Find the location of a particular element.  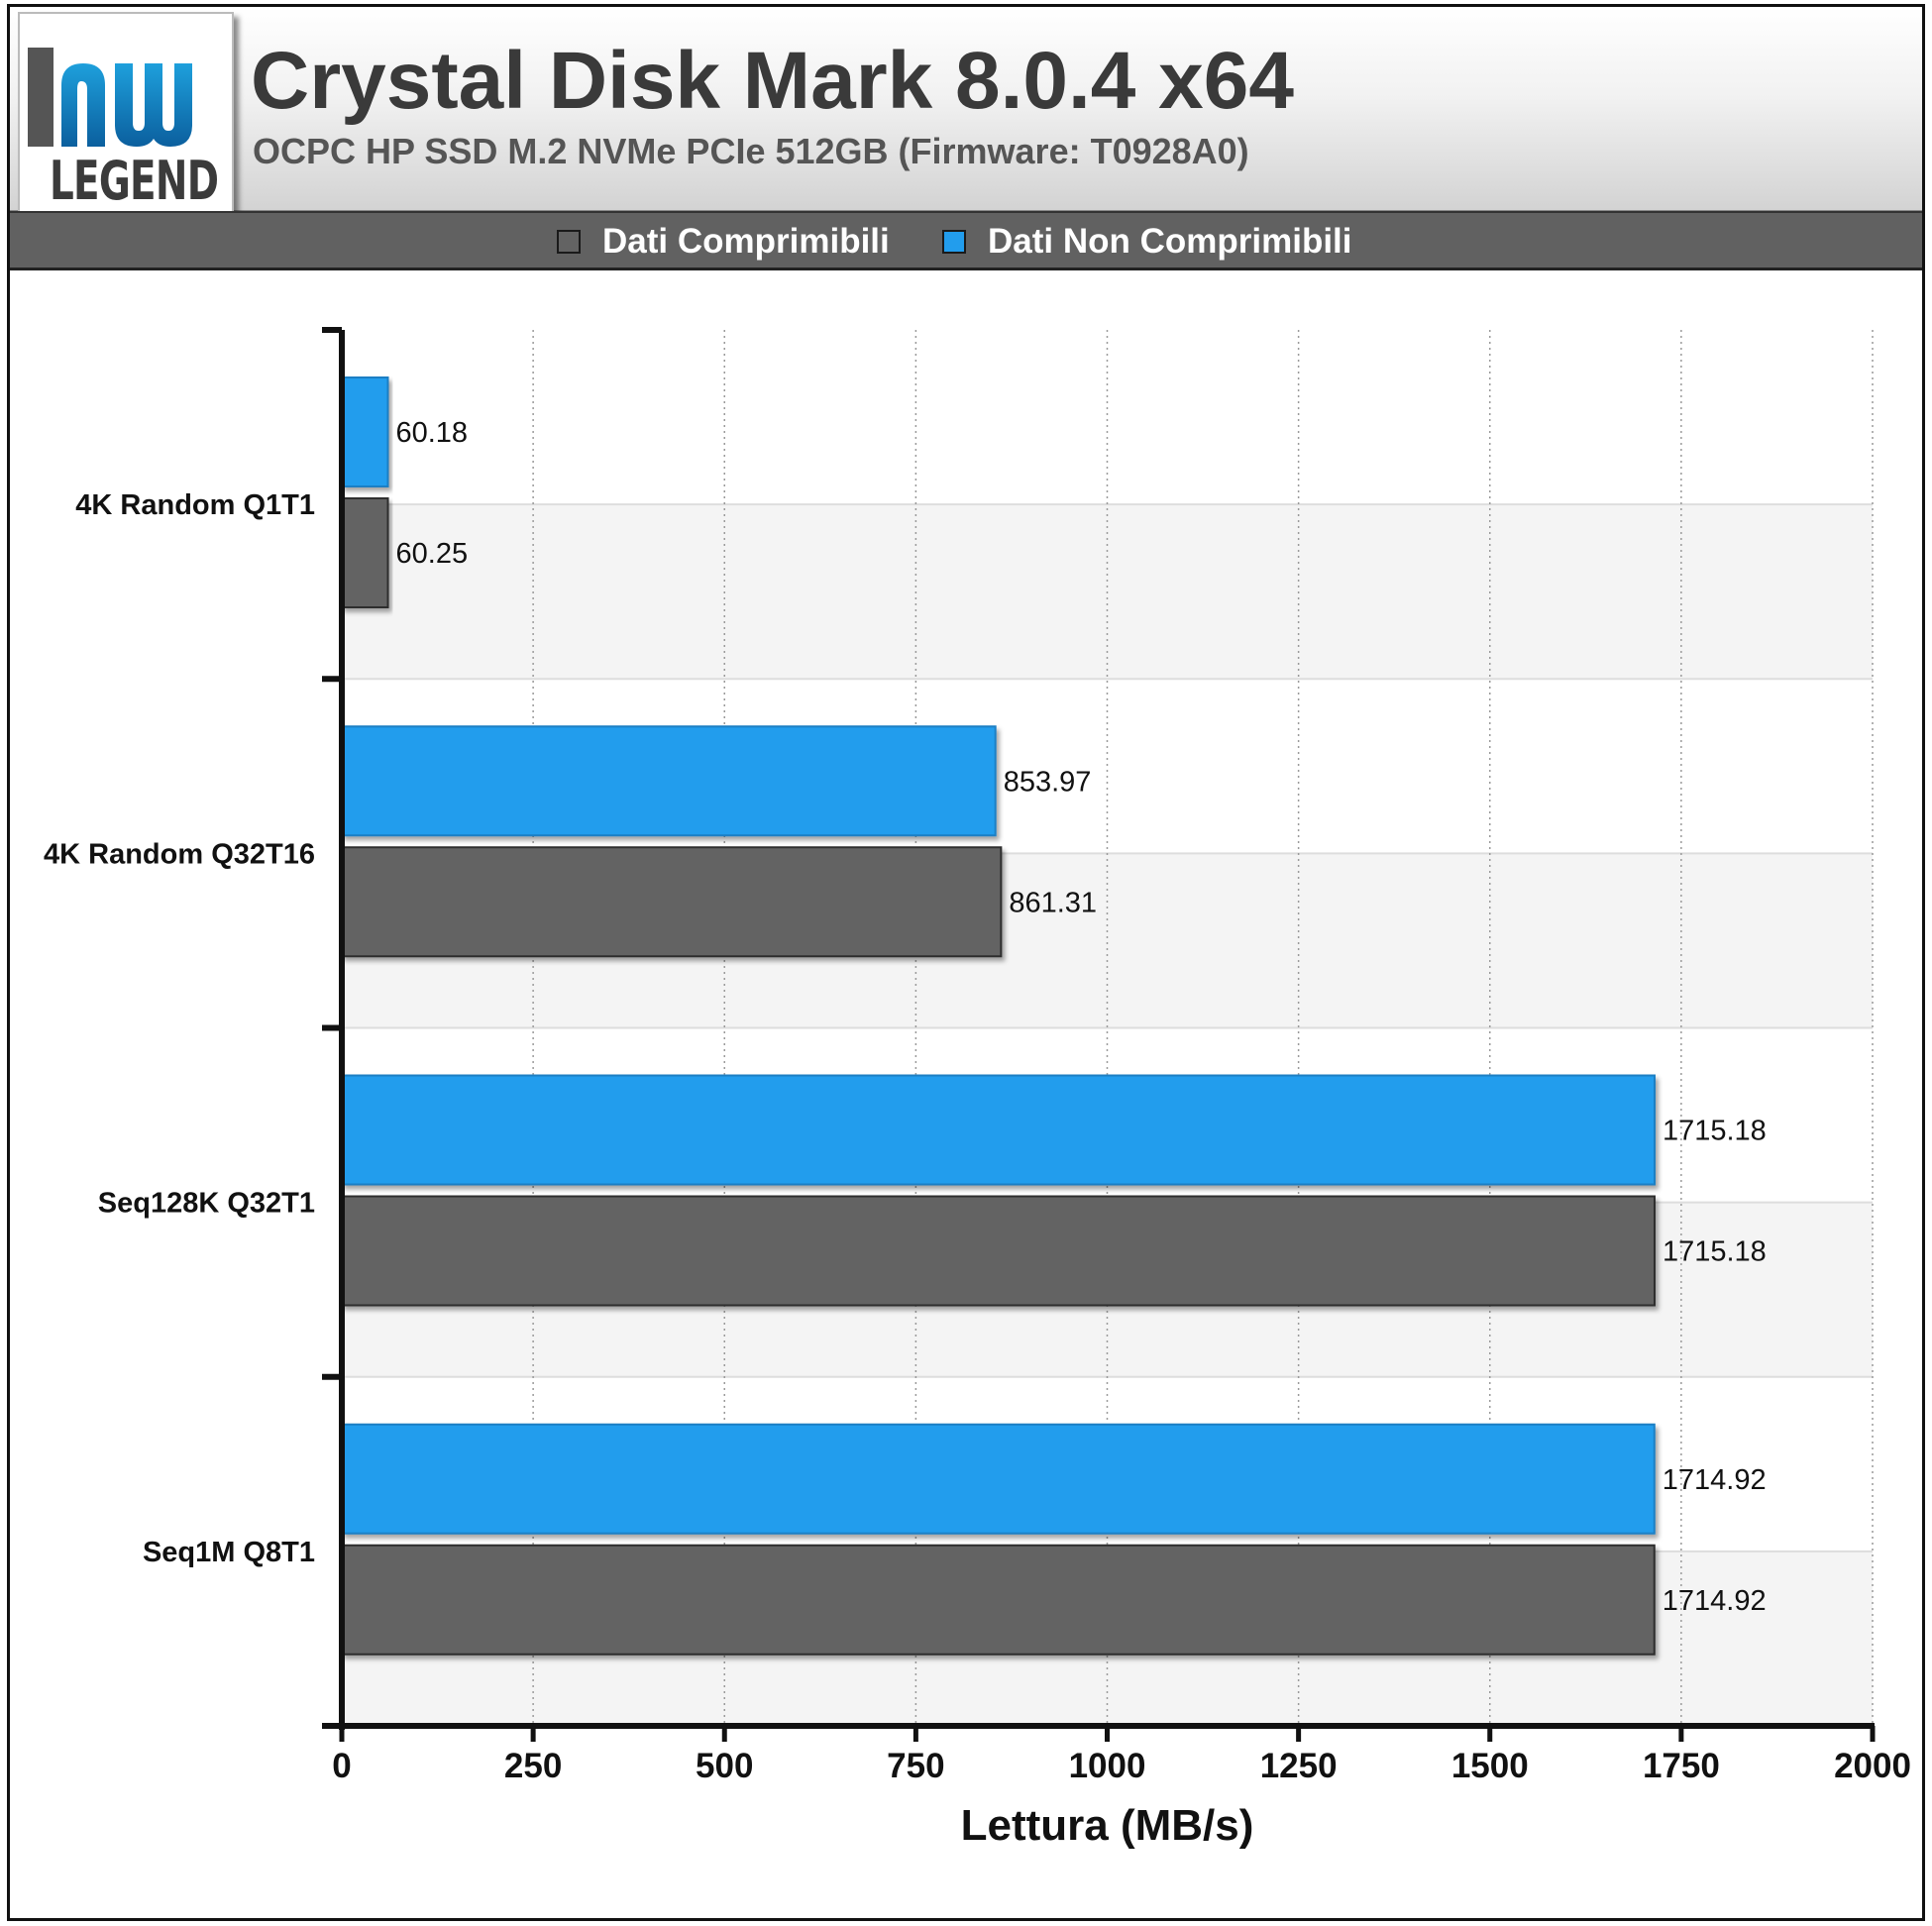

legend-item-incompressible: Dati Non Comprimibili is located at coordinates (1147, 241).